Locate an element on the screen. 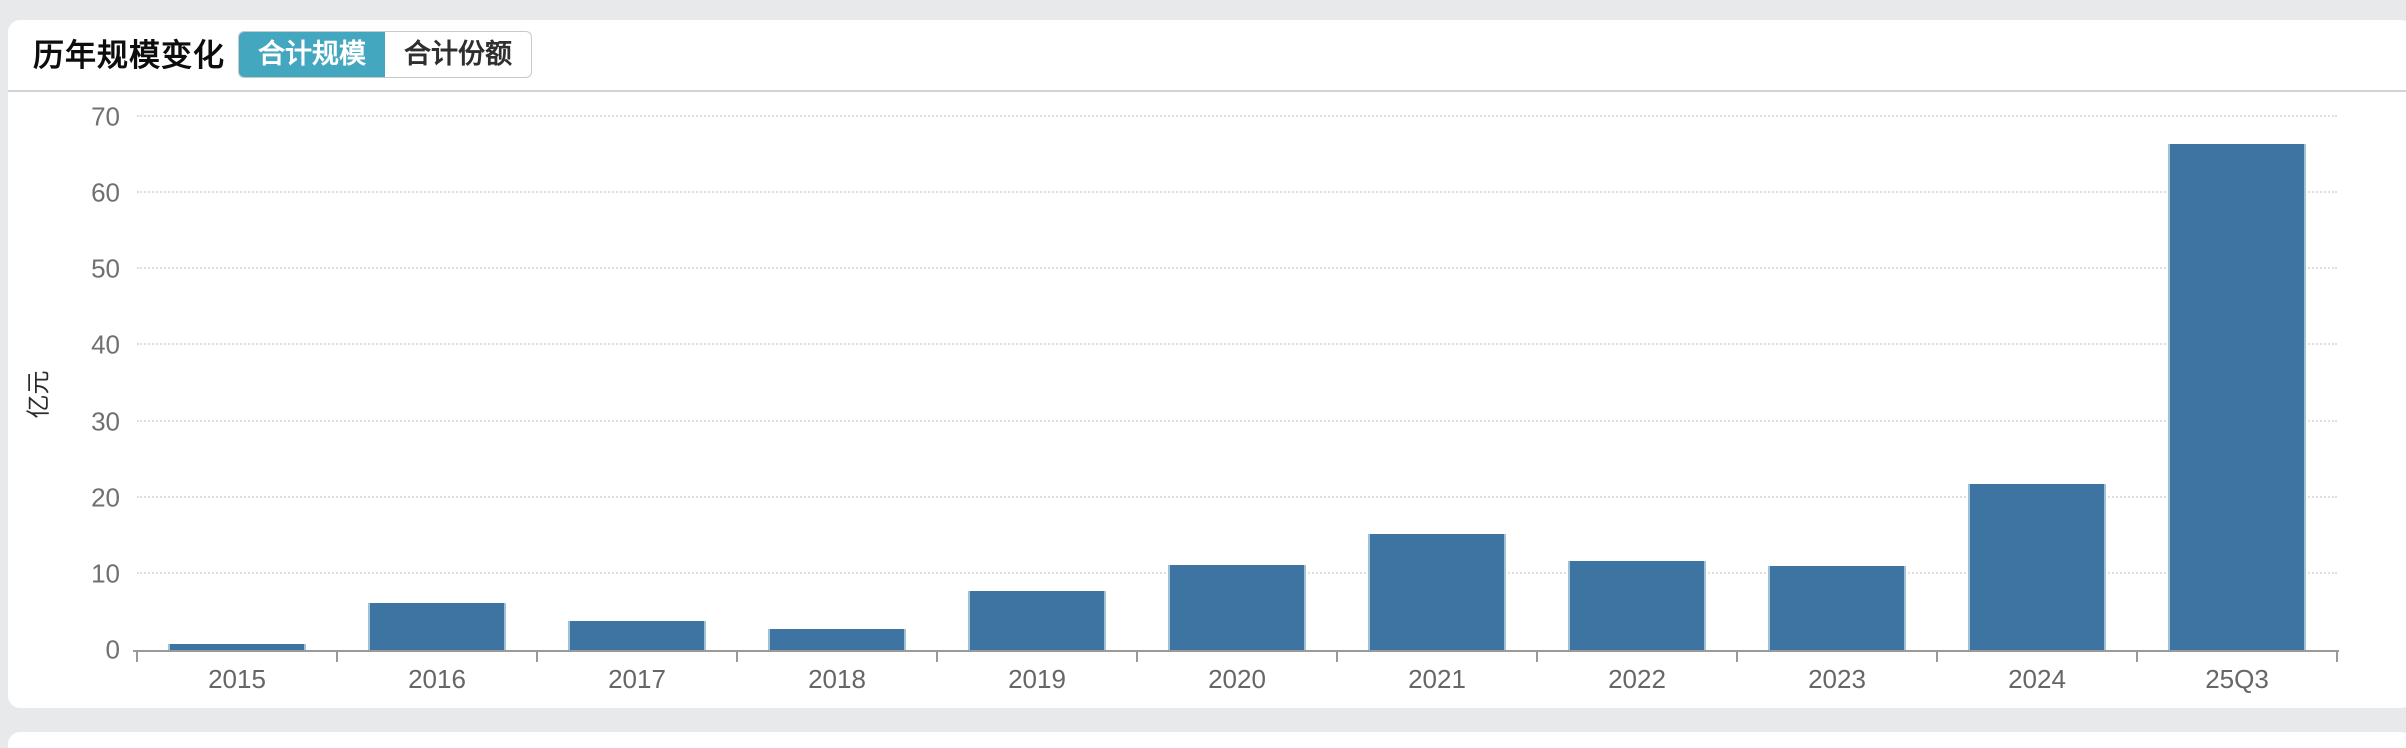  bar-2020 is located at coordinates (1237, 607).